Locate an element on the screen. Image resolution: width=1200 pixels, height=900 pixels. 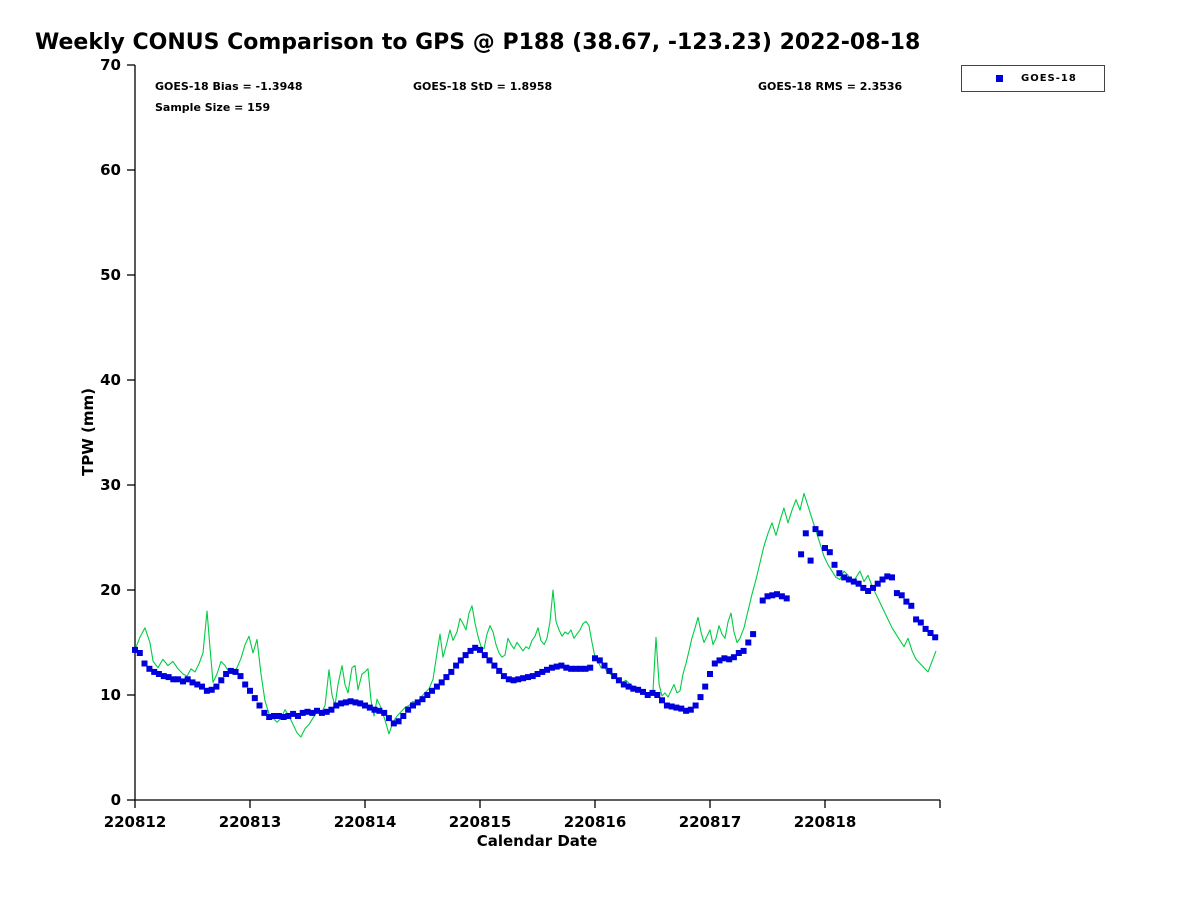
y-tick-label: 10 is located at coordinates (110, 695).